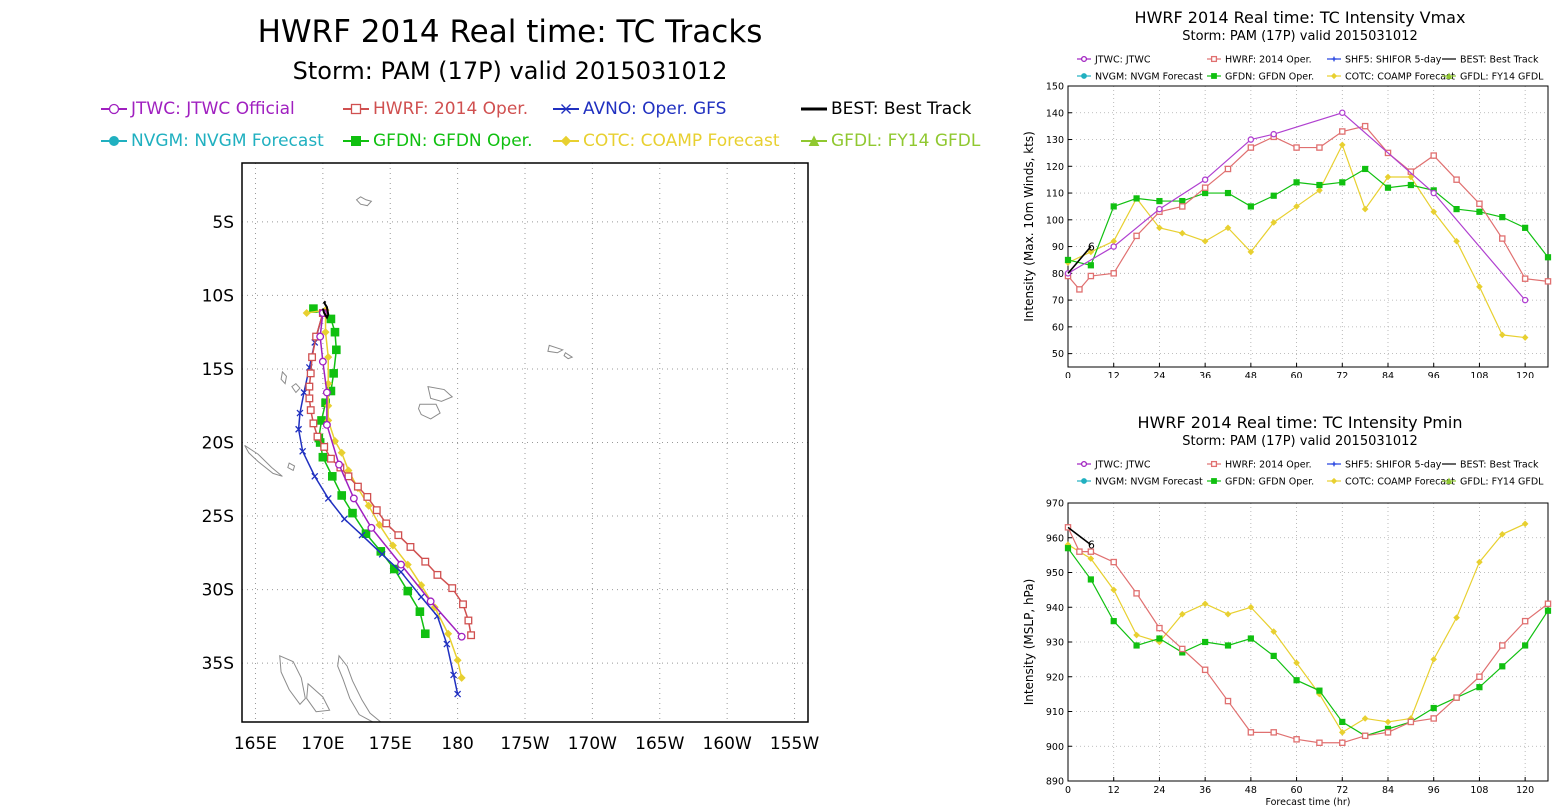 The height and width of the screenshot is (810, 1564). What do you see at coordinates (727, 744) in the screenshot?
I see `lon-tick-label: 160W` at bounding box center [727, 744].